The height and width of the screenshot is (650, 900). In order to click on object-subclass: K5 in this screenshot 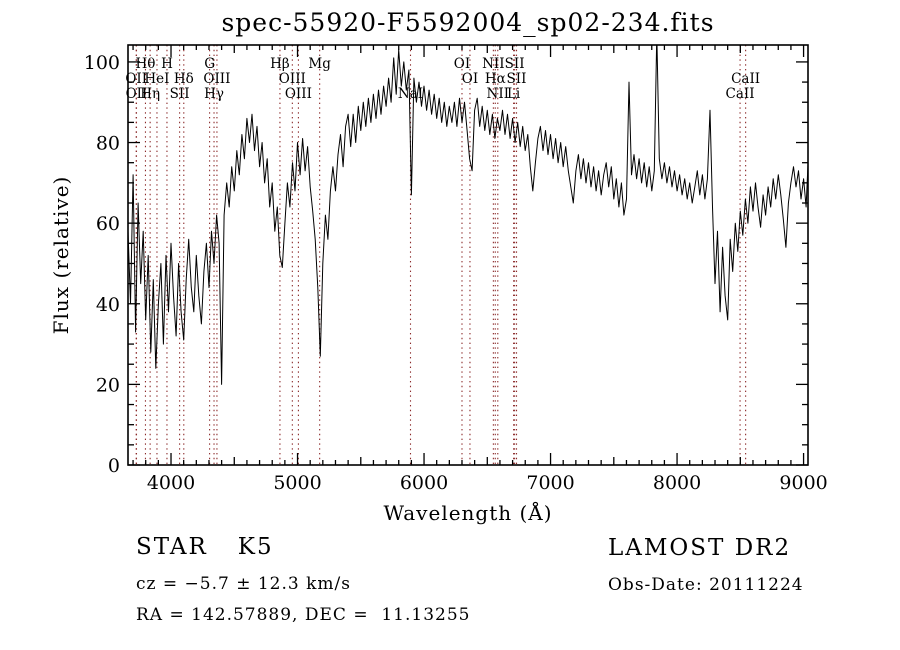, I will do `click(255, 547)`.